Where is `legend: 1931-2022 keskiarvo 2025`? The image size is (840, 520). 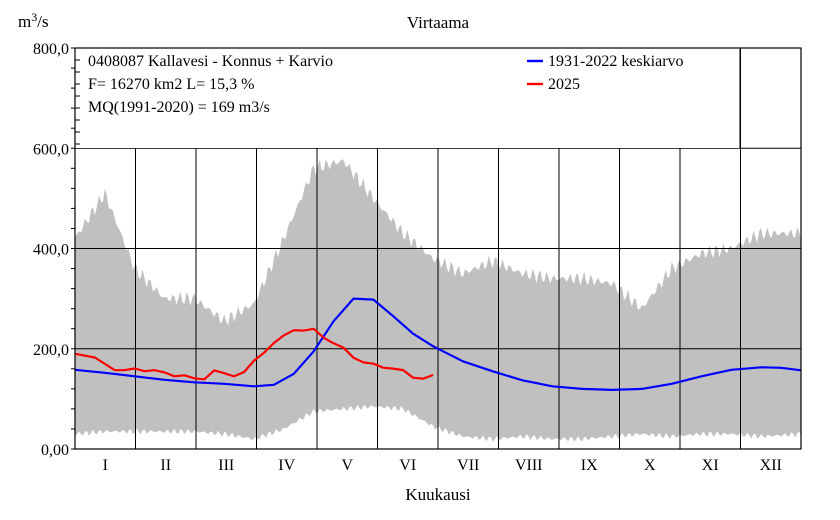
legend: 1931-2022 keskiarvo 2025 is located at coordinates (605, 73).